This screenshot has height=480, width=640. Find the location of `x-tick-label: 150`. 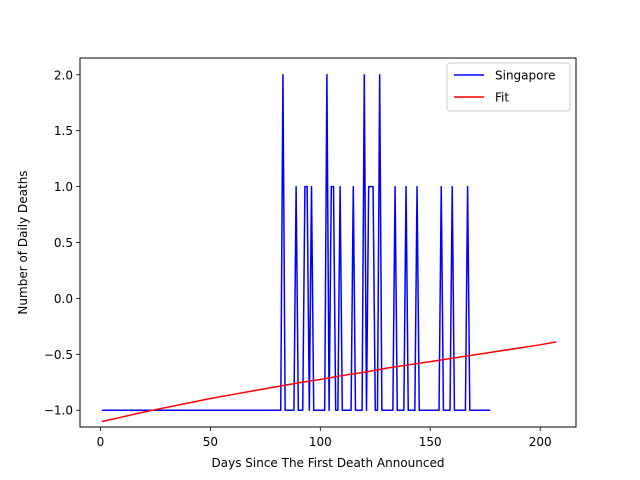

x-tick-label: 150 is located at coordinates (430, 442).